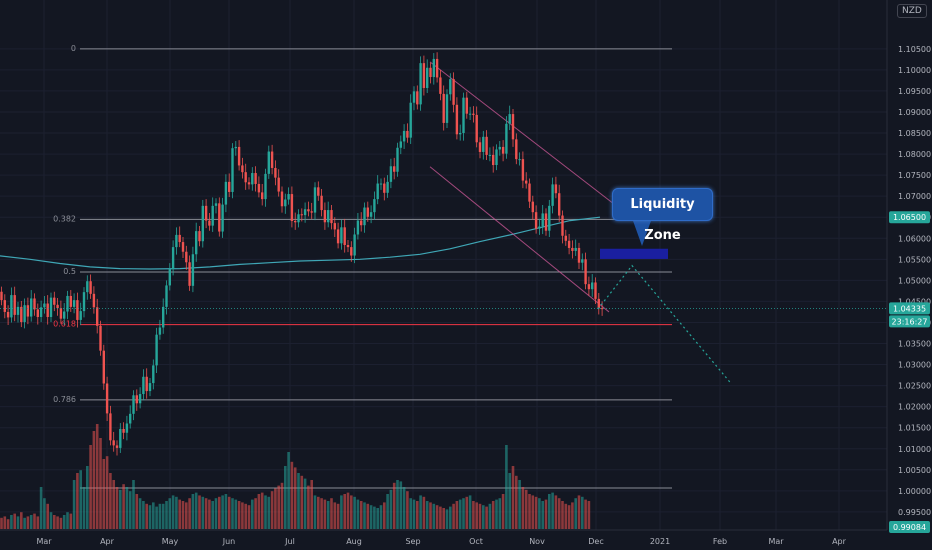 The height and width of the screenshot is (550, 932). Describe the element at coordinates (662, 220) in the screenshot. I see `liquidity-zone-label: Liquidity Zone` at that location.